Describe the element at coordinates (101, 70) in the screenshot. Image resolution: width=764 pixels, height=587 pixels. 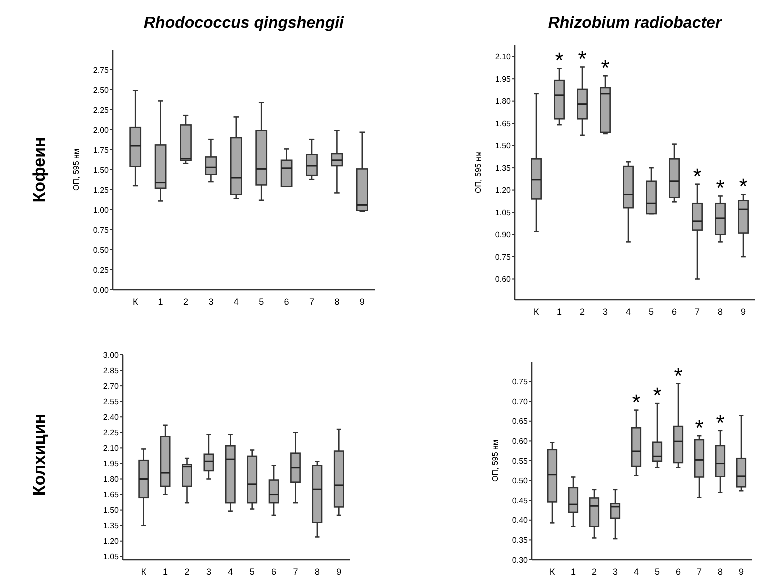
I see `y-tick-label: 2.75` at that location.